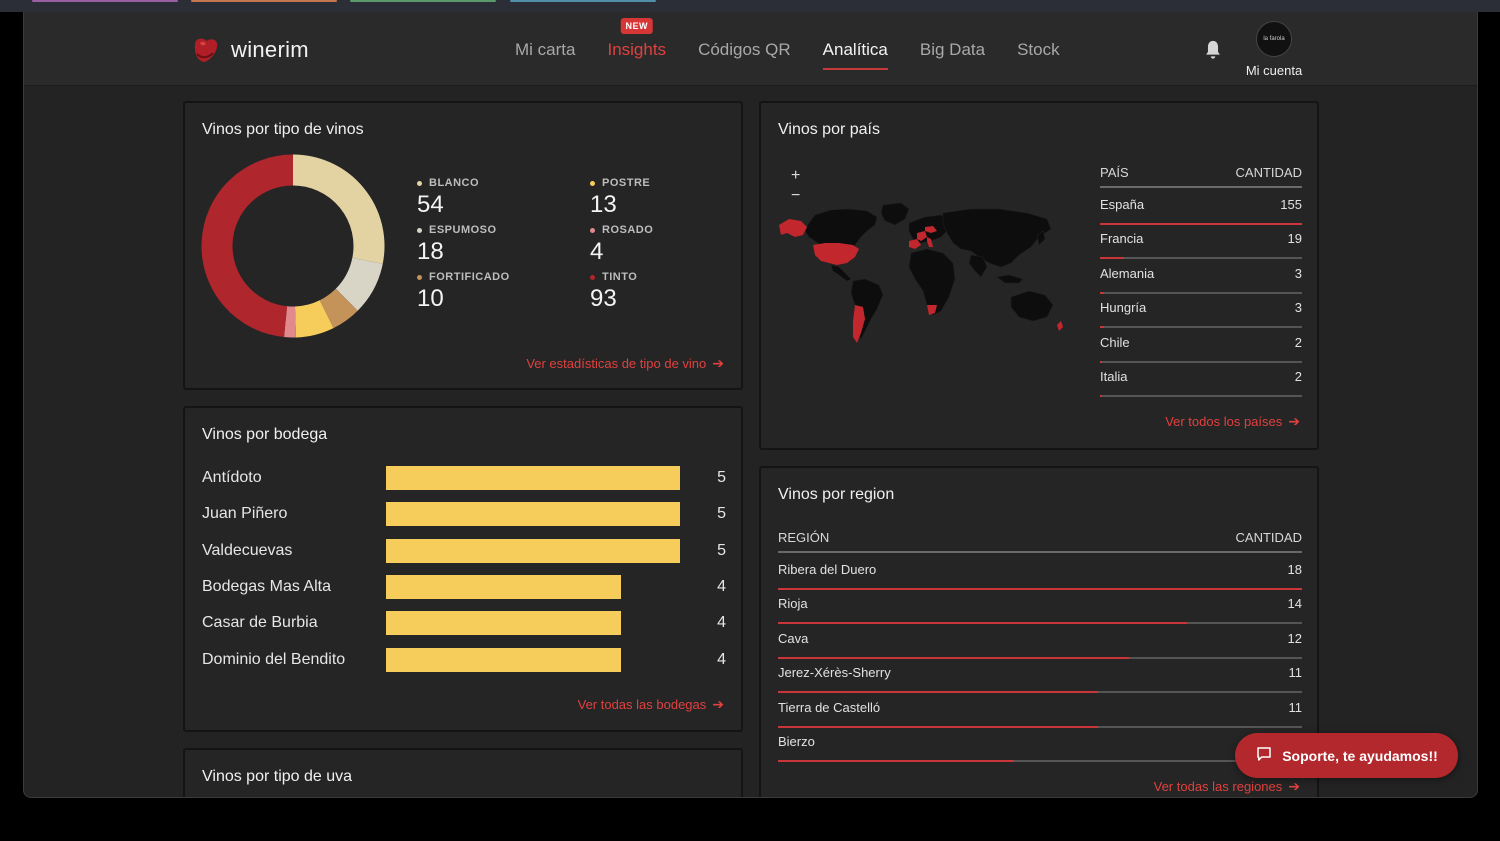 The height and width of the screenshot is (841, 1500). Describe the element at coordinates (1122, 204) in the screenshot. I see `row-name: España` at that location.